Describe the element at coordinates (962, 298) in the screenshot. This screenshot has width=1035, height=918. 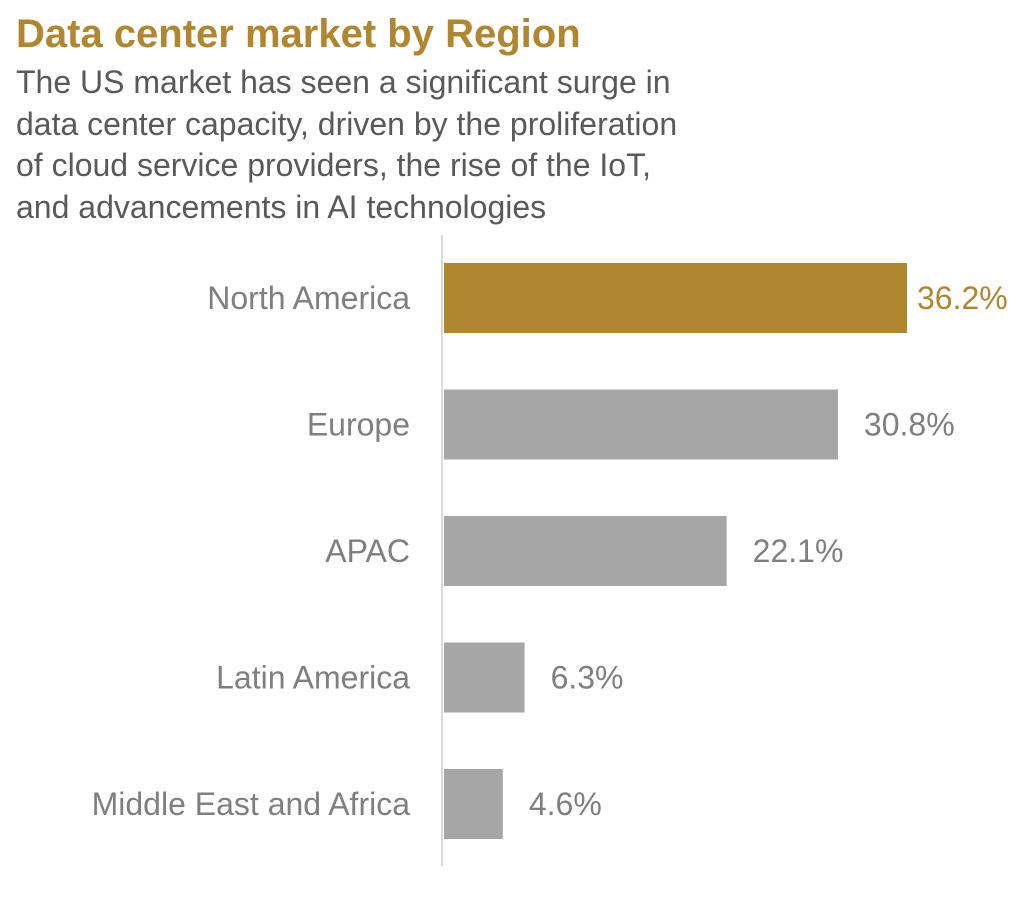
I see `value-label: 36.2%` at that location.